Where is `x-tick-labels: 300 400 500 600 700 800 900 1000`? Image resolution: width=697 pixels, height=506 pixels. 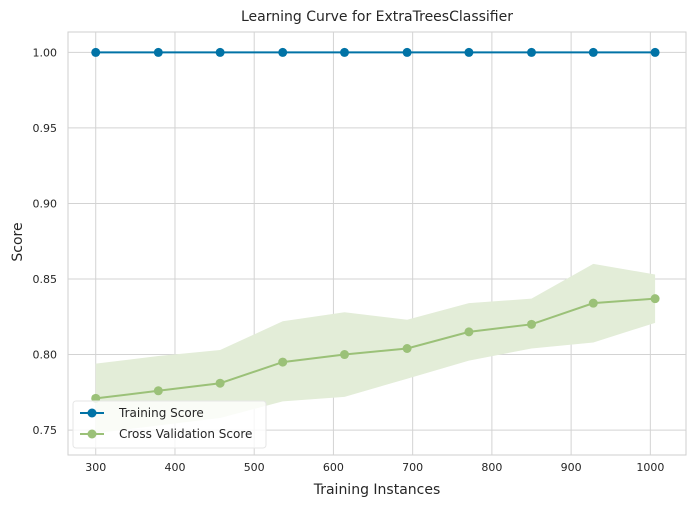
x-tick-labels: 300 400 500 600 700 800 900 1000 is located at coordinates (374, 467).